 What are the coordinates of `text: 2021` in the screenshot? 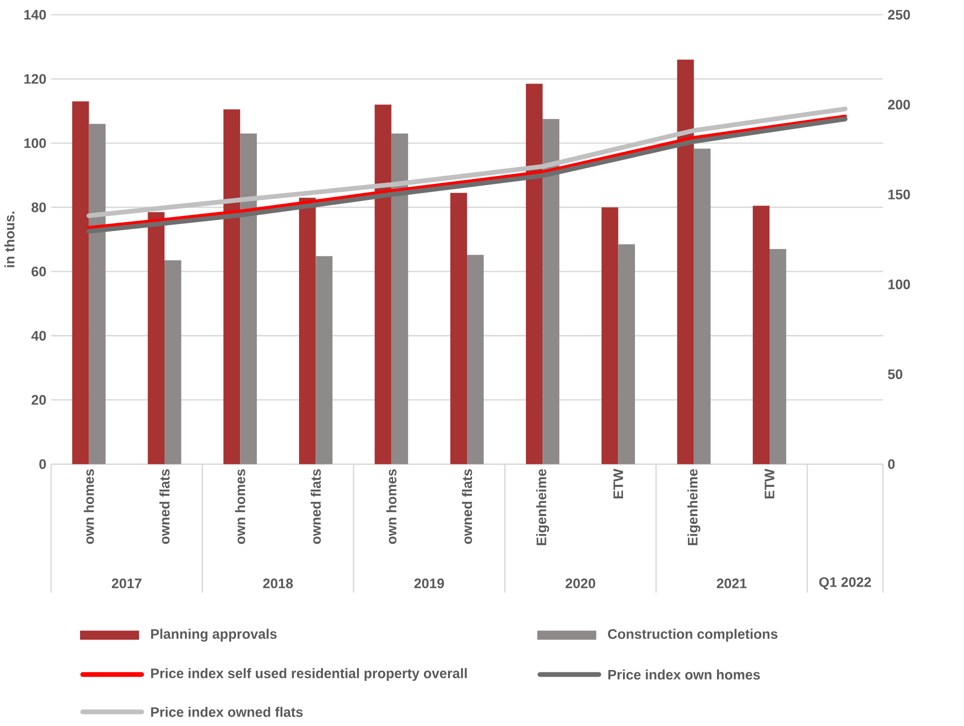 It's located at (731, 583).